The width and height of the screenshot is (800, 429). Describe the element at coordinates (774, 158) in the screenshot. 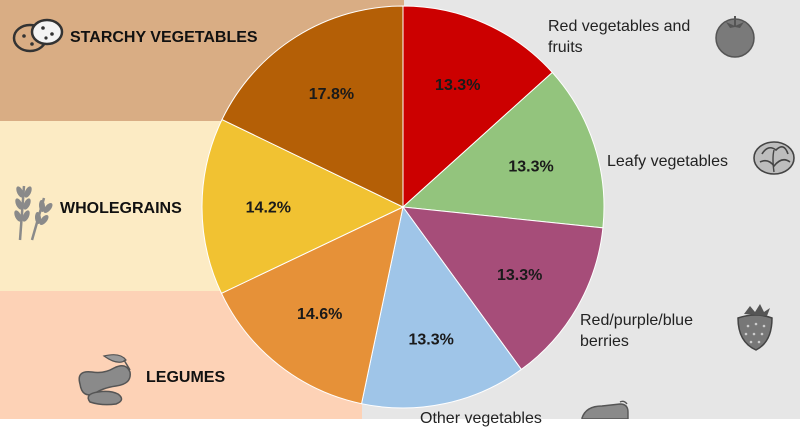

I see `cabbage-icon` at that location.